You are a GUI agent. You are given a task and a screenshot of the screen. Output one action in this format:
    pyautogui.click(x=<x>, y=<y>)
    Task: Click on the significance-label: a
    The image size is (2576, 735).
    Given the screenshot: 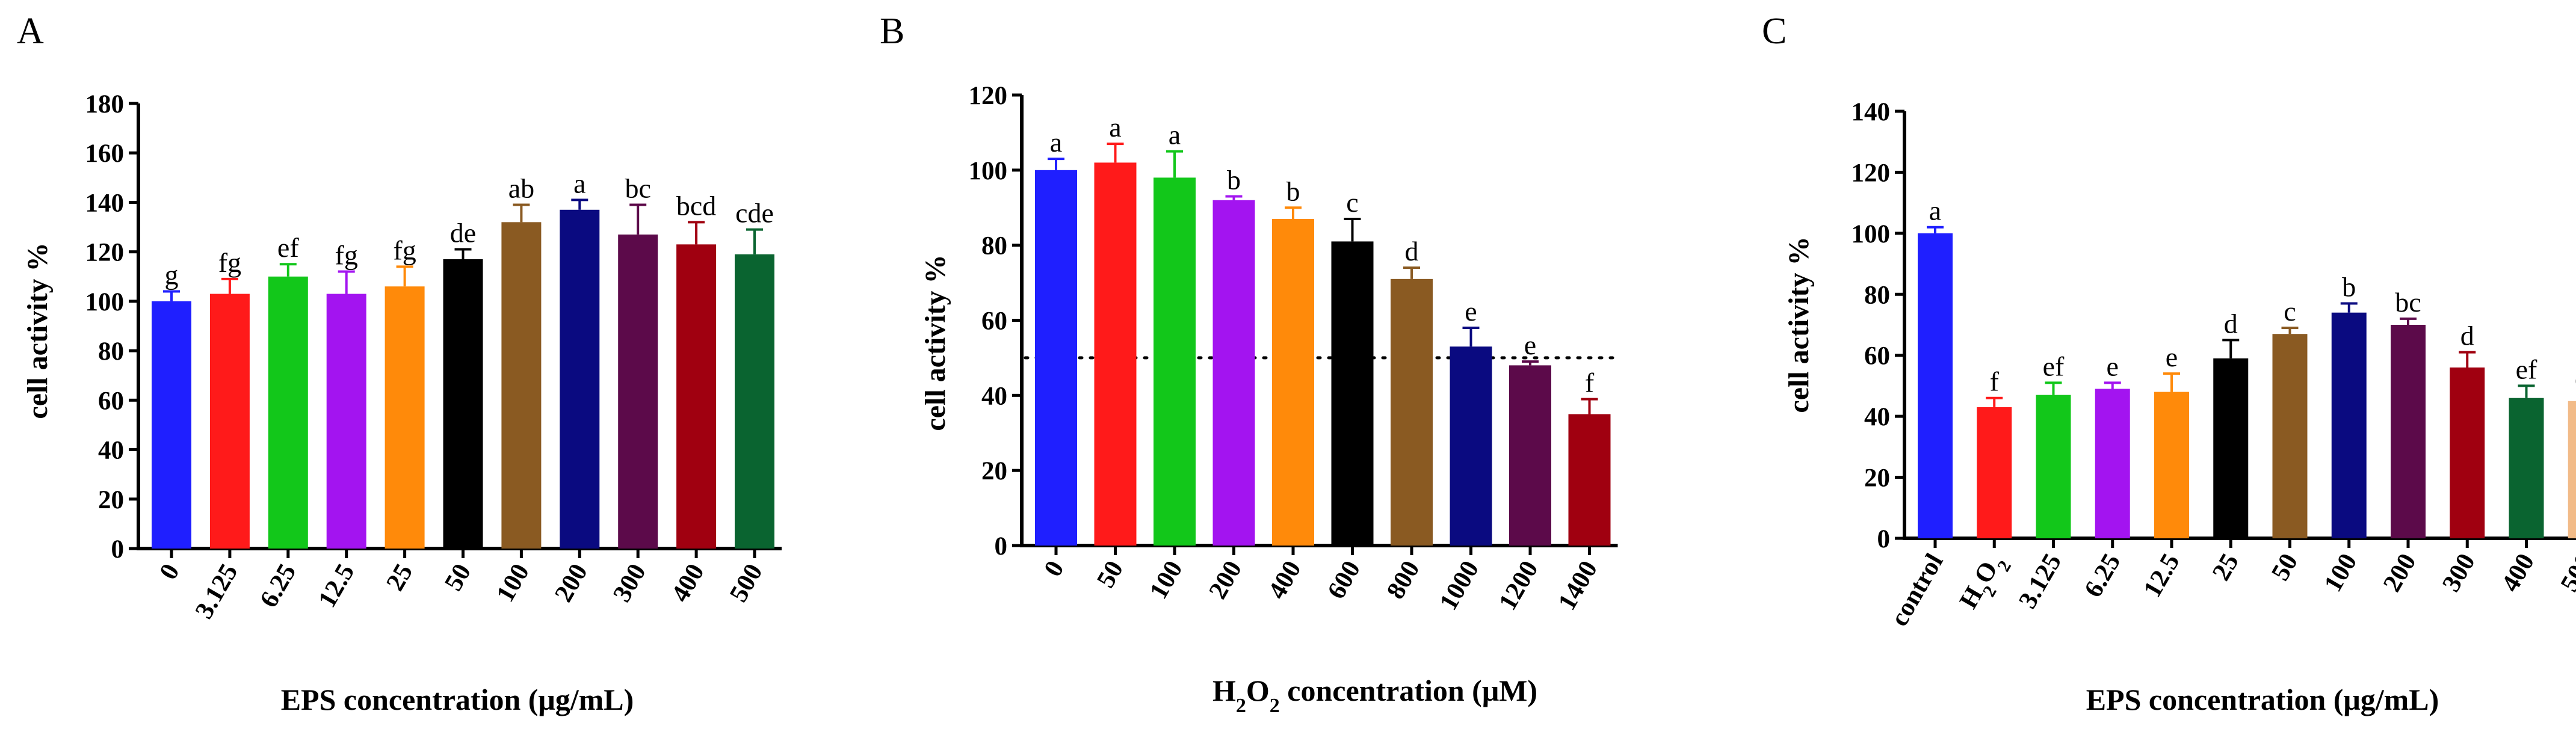 What is the action you would take?
    pyautogui.click(x=579, y=183)
    